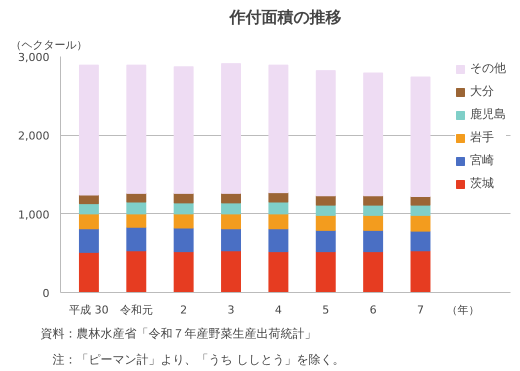 The image size is (520, 371). What do you see at coordinates (373, 310) in the screenshot?
I see `x-tick-label: 6` at bounding box center [373, 310].